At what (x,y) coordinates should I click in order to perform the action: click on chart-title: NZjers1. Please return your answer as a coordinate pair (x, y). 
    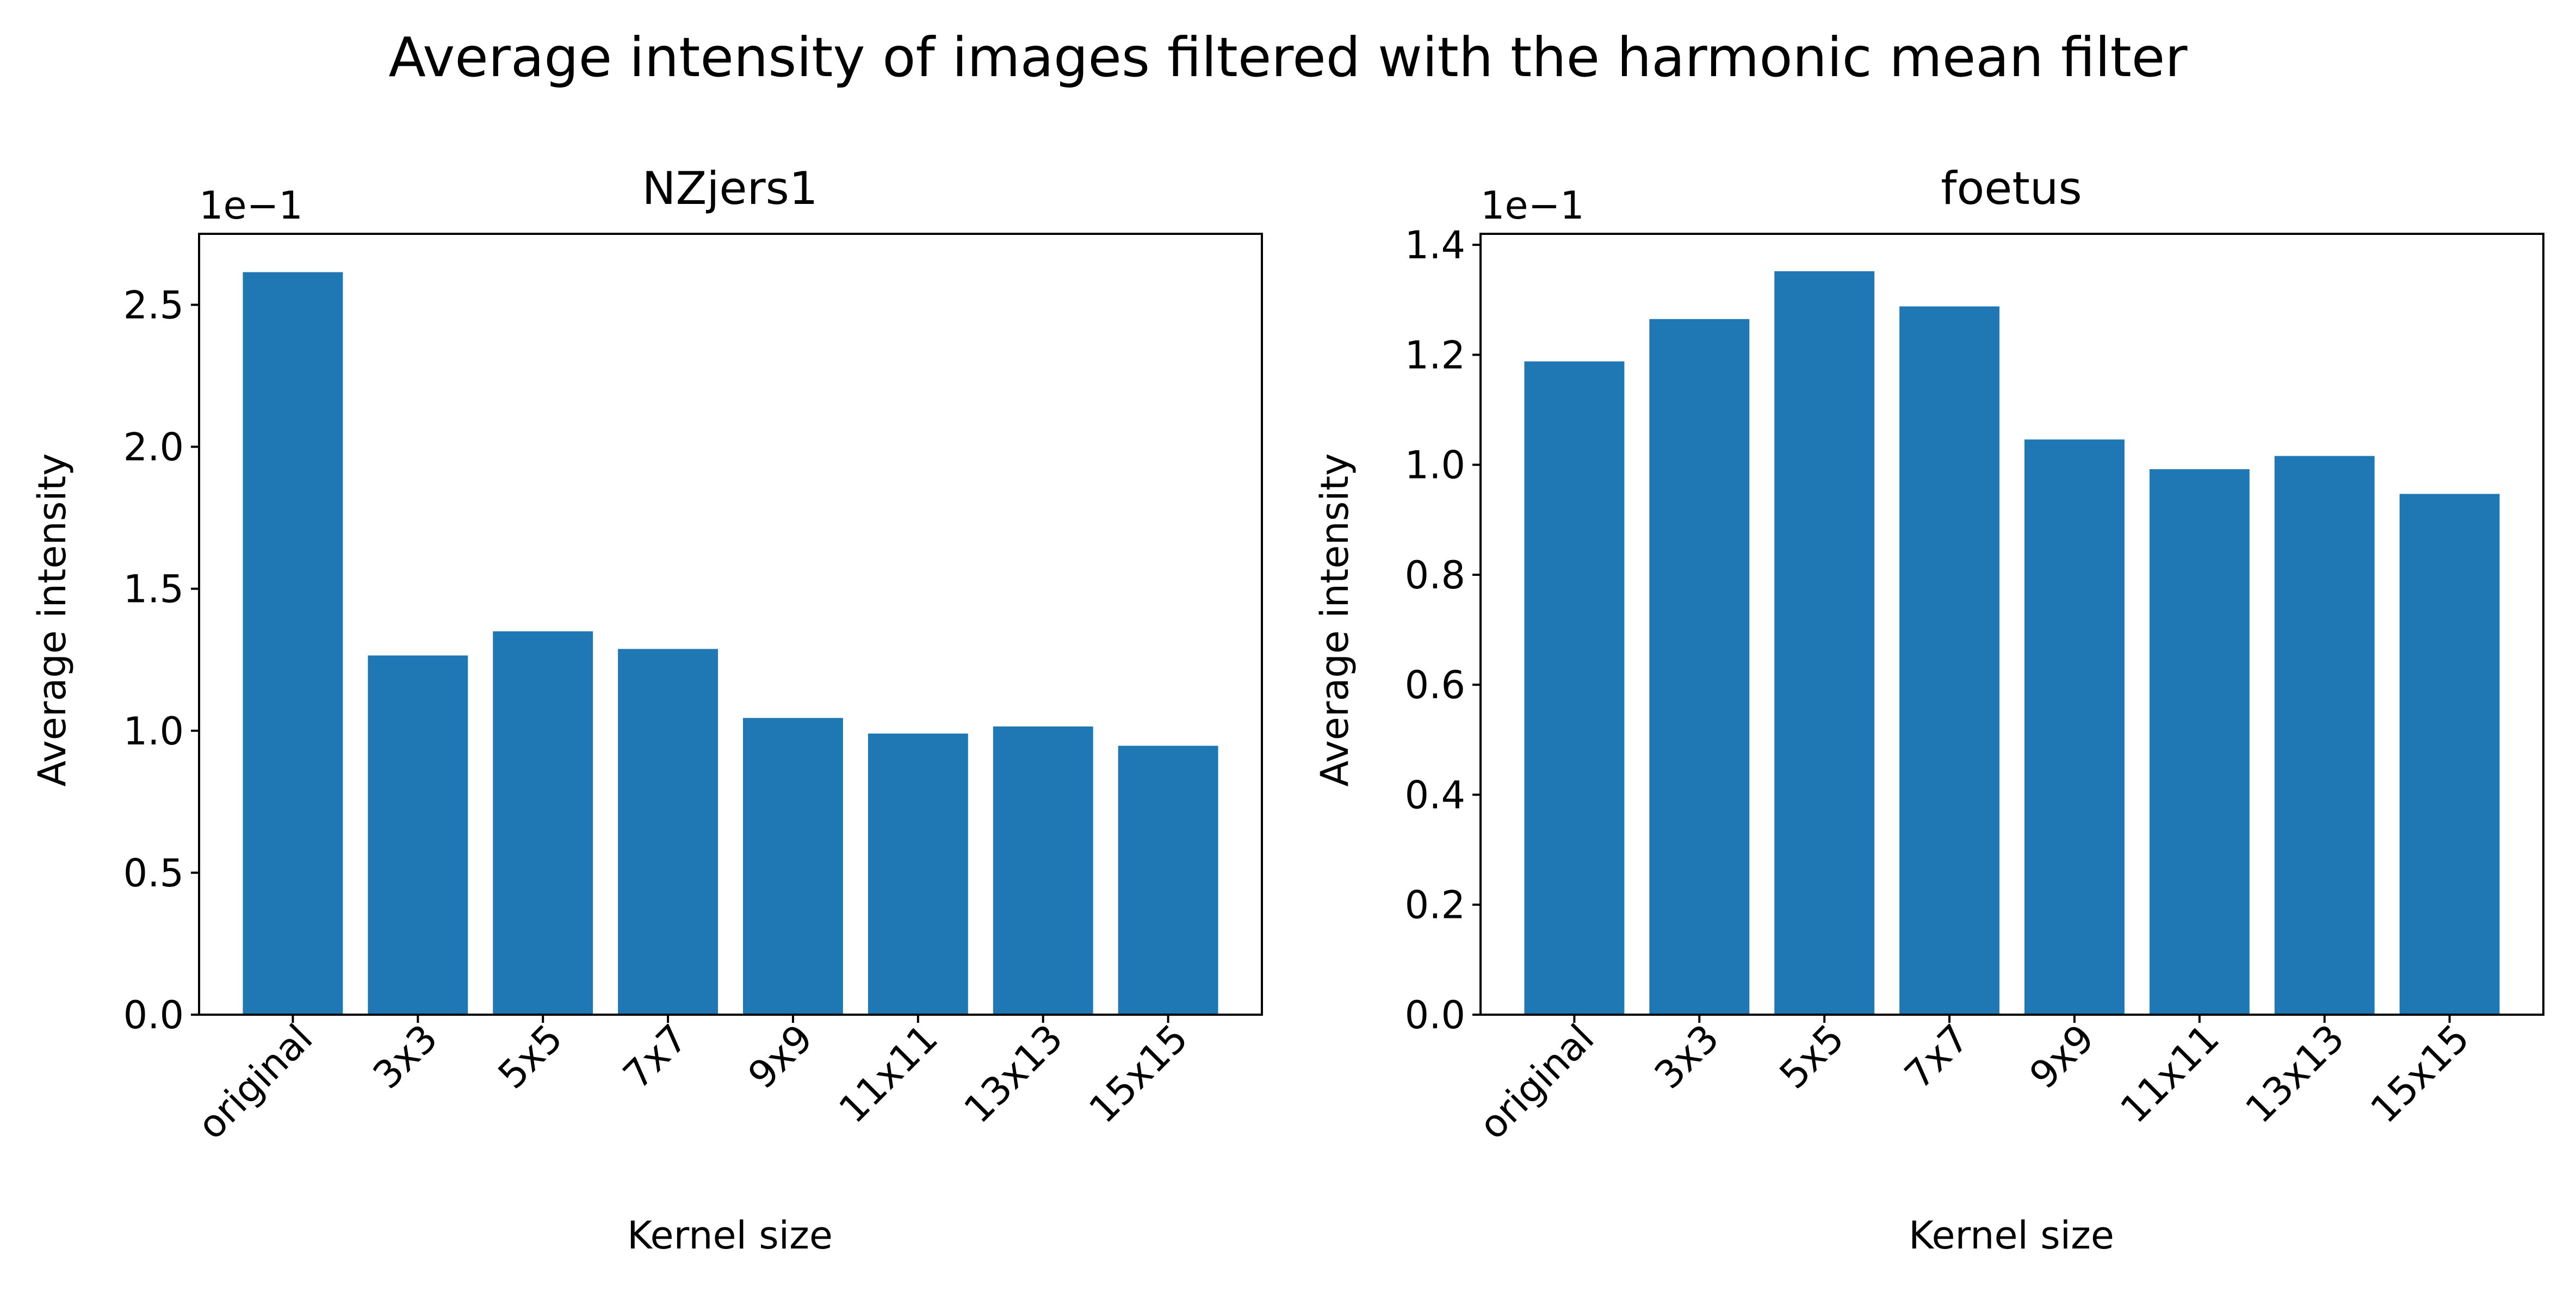
    Looking at the image, I should click on (730, 188).